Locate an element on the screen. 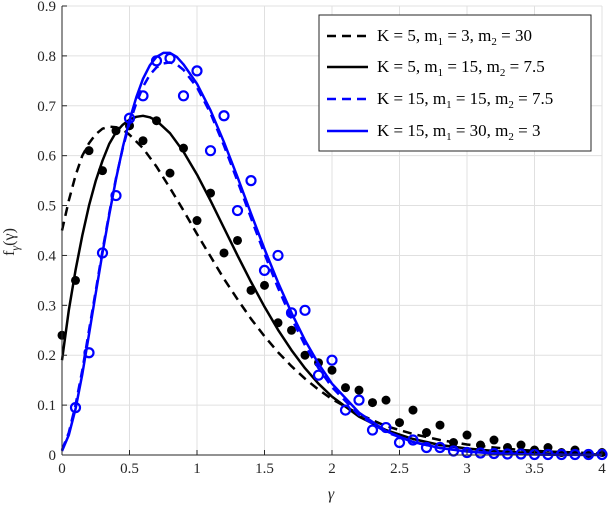 The height and width of the screenshot is (506, 608). y-tick-label: 0.7 is located at coordinates (46, 107).